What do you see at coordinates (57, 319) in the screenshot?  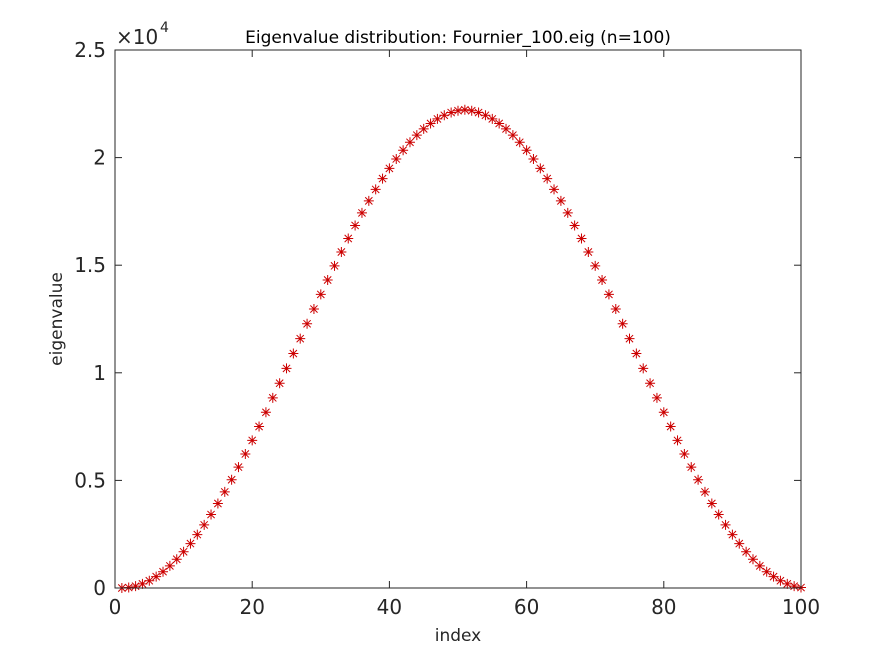 I see `y-axis-label: eigenvalue` at bounding box center [57, 319].